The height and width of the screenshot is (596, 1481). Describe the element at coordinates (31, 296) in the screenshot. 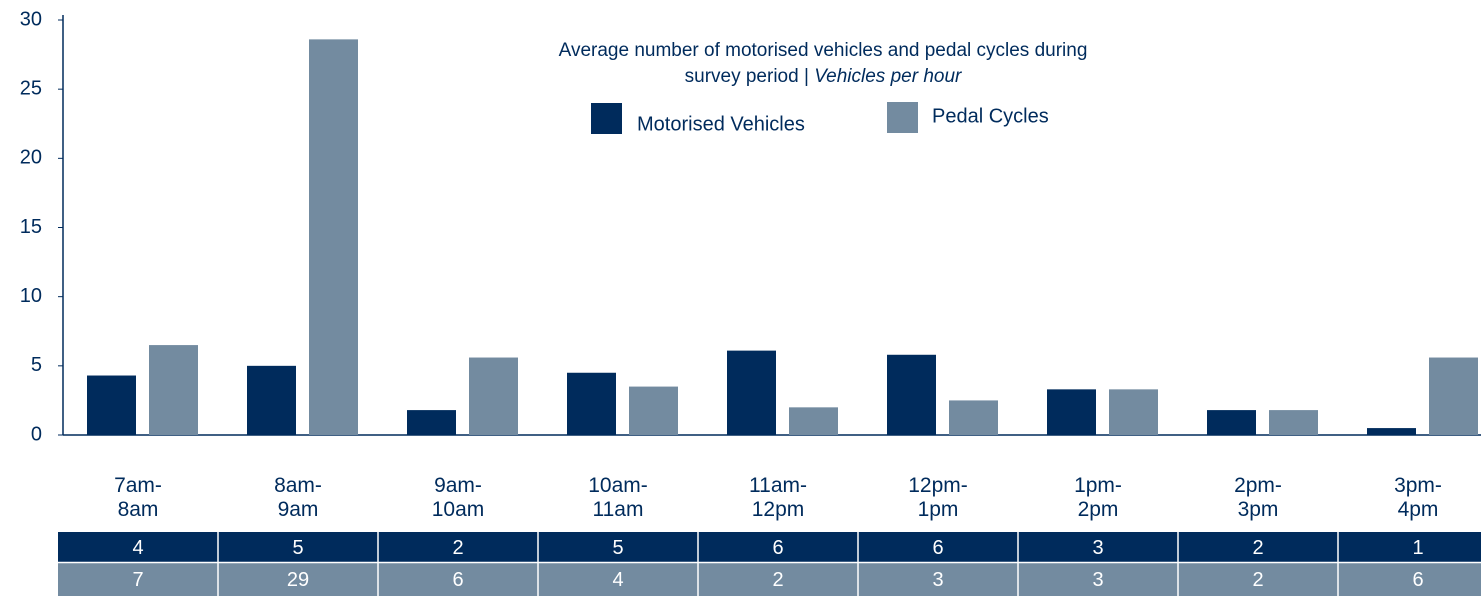

I see `y-tick-label: 10` at that location.